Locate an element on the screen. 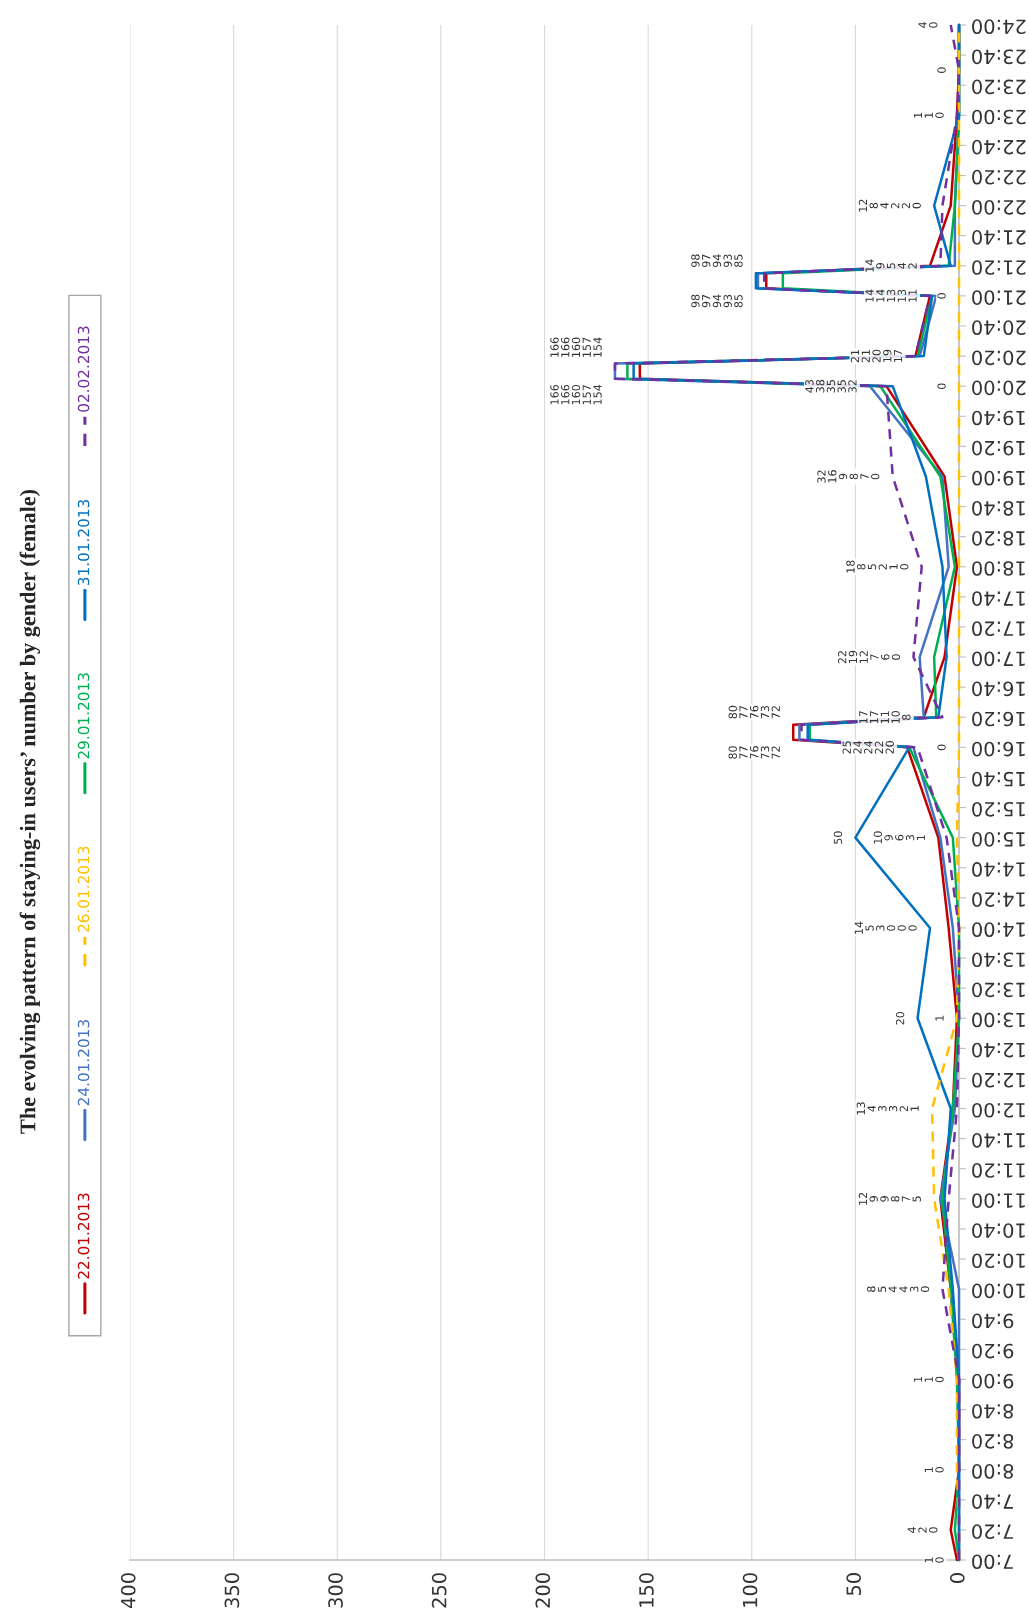 The image size is (1029, 1623). x-tick-label: 200 is located at coordinates (543, 1590).